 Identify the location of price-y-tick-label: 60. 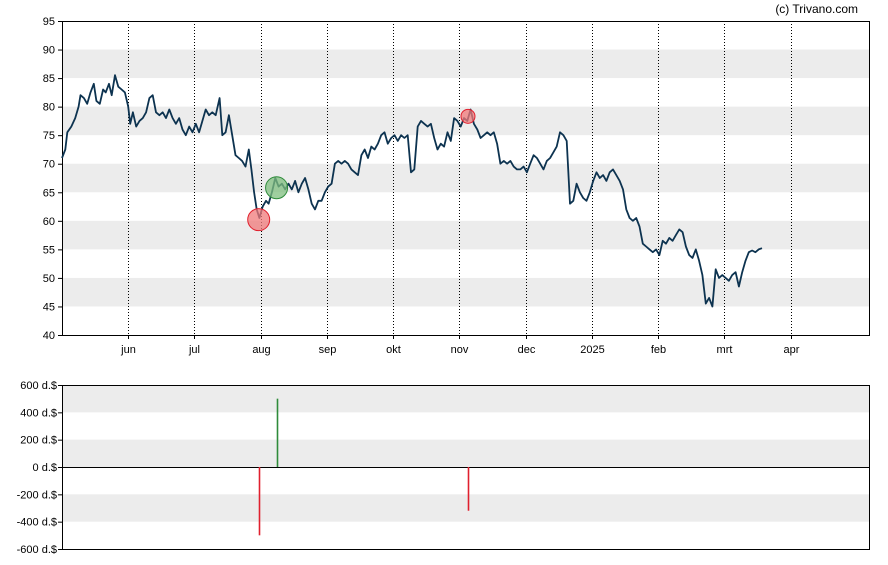
(49, 222).